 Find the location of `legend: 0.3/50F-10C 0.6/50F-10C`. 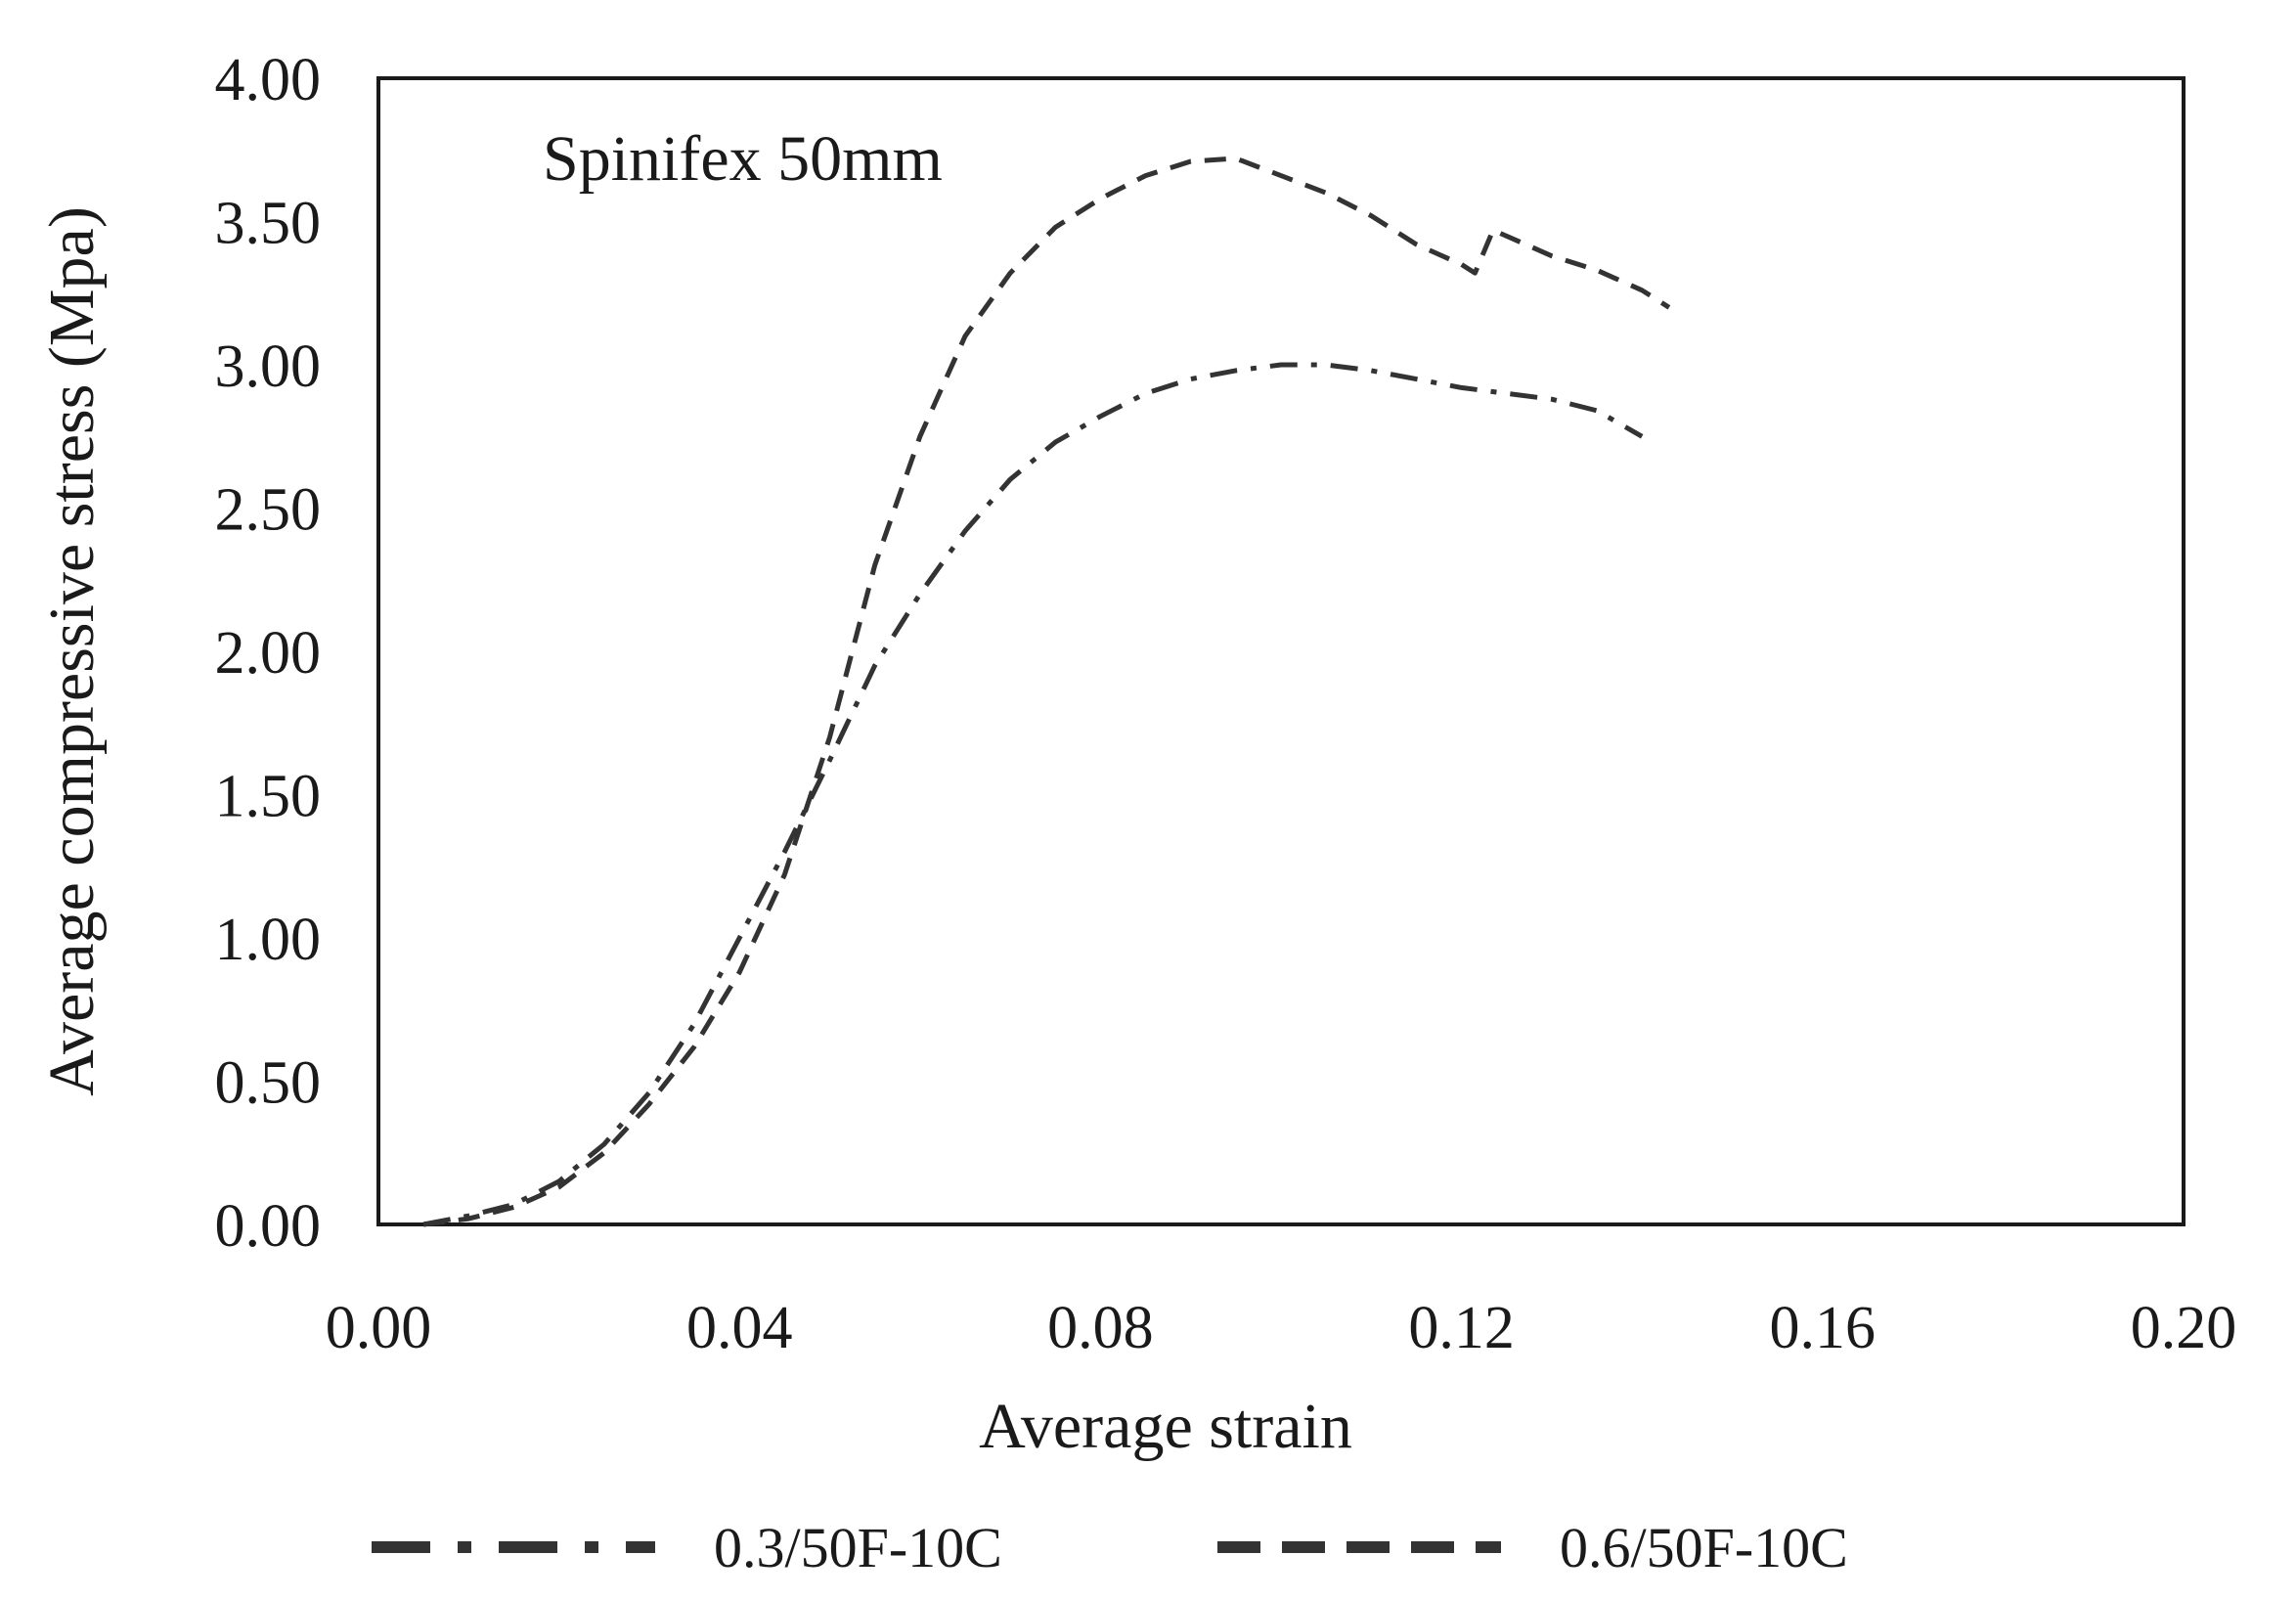

legend: 0.3/50F-10C 0.6/50F-10C is located at coordinates (1110, 1547).